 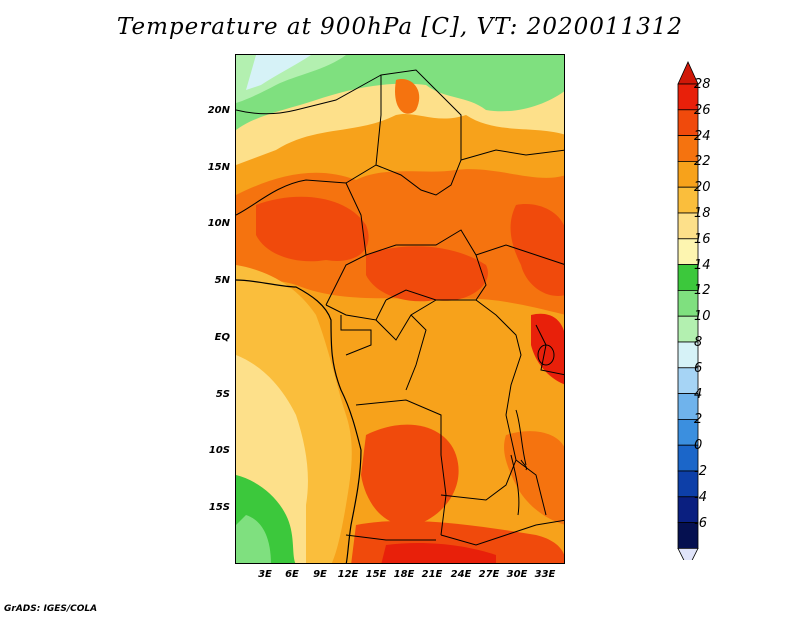 What do you see at coordinates (468, 348) in the screenshot?
I see `field-congo-warm` at bounding box center [468, 348].